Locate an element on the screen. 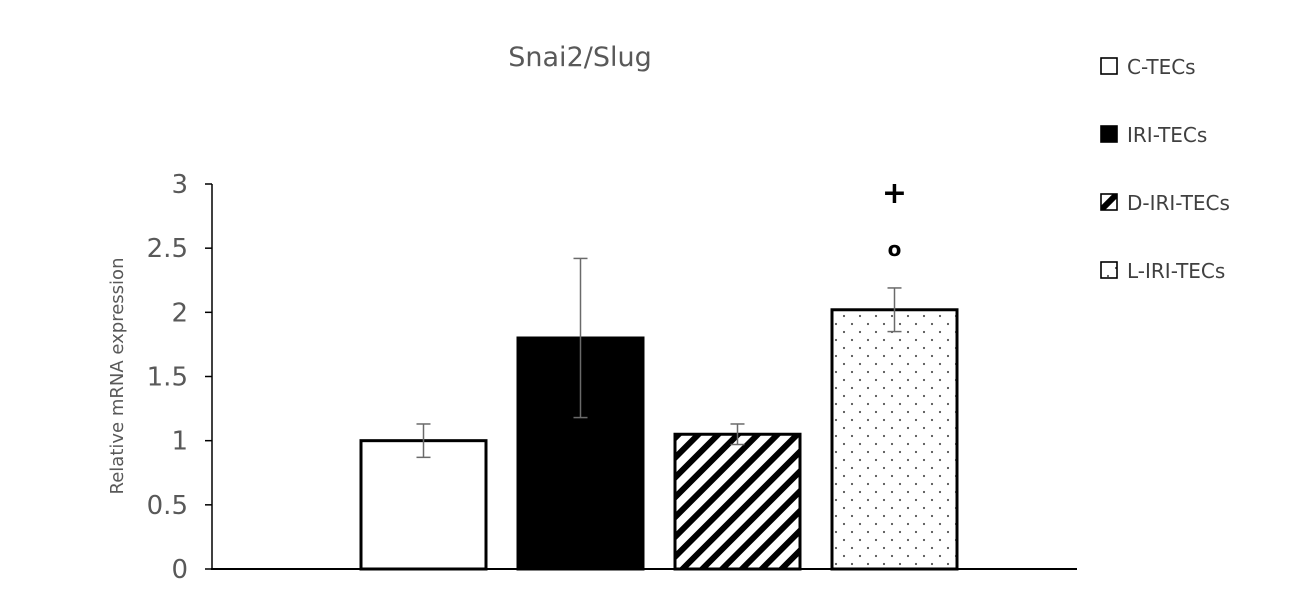 This screenshot has width=1294, height=597. legend-label: D-IRI-TECs is located at coordinates (1178, 203).